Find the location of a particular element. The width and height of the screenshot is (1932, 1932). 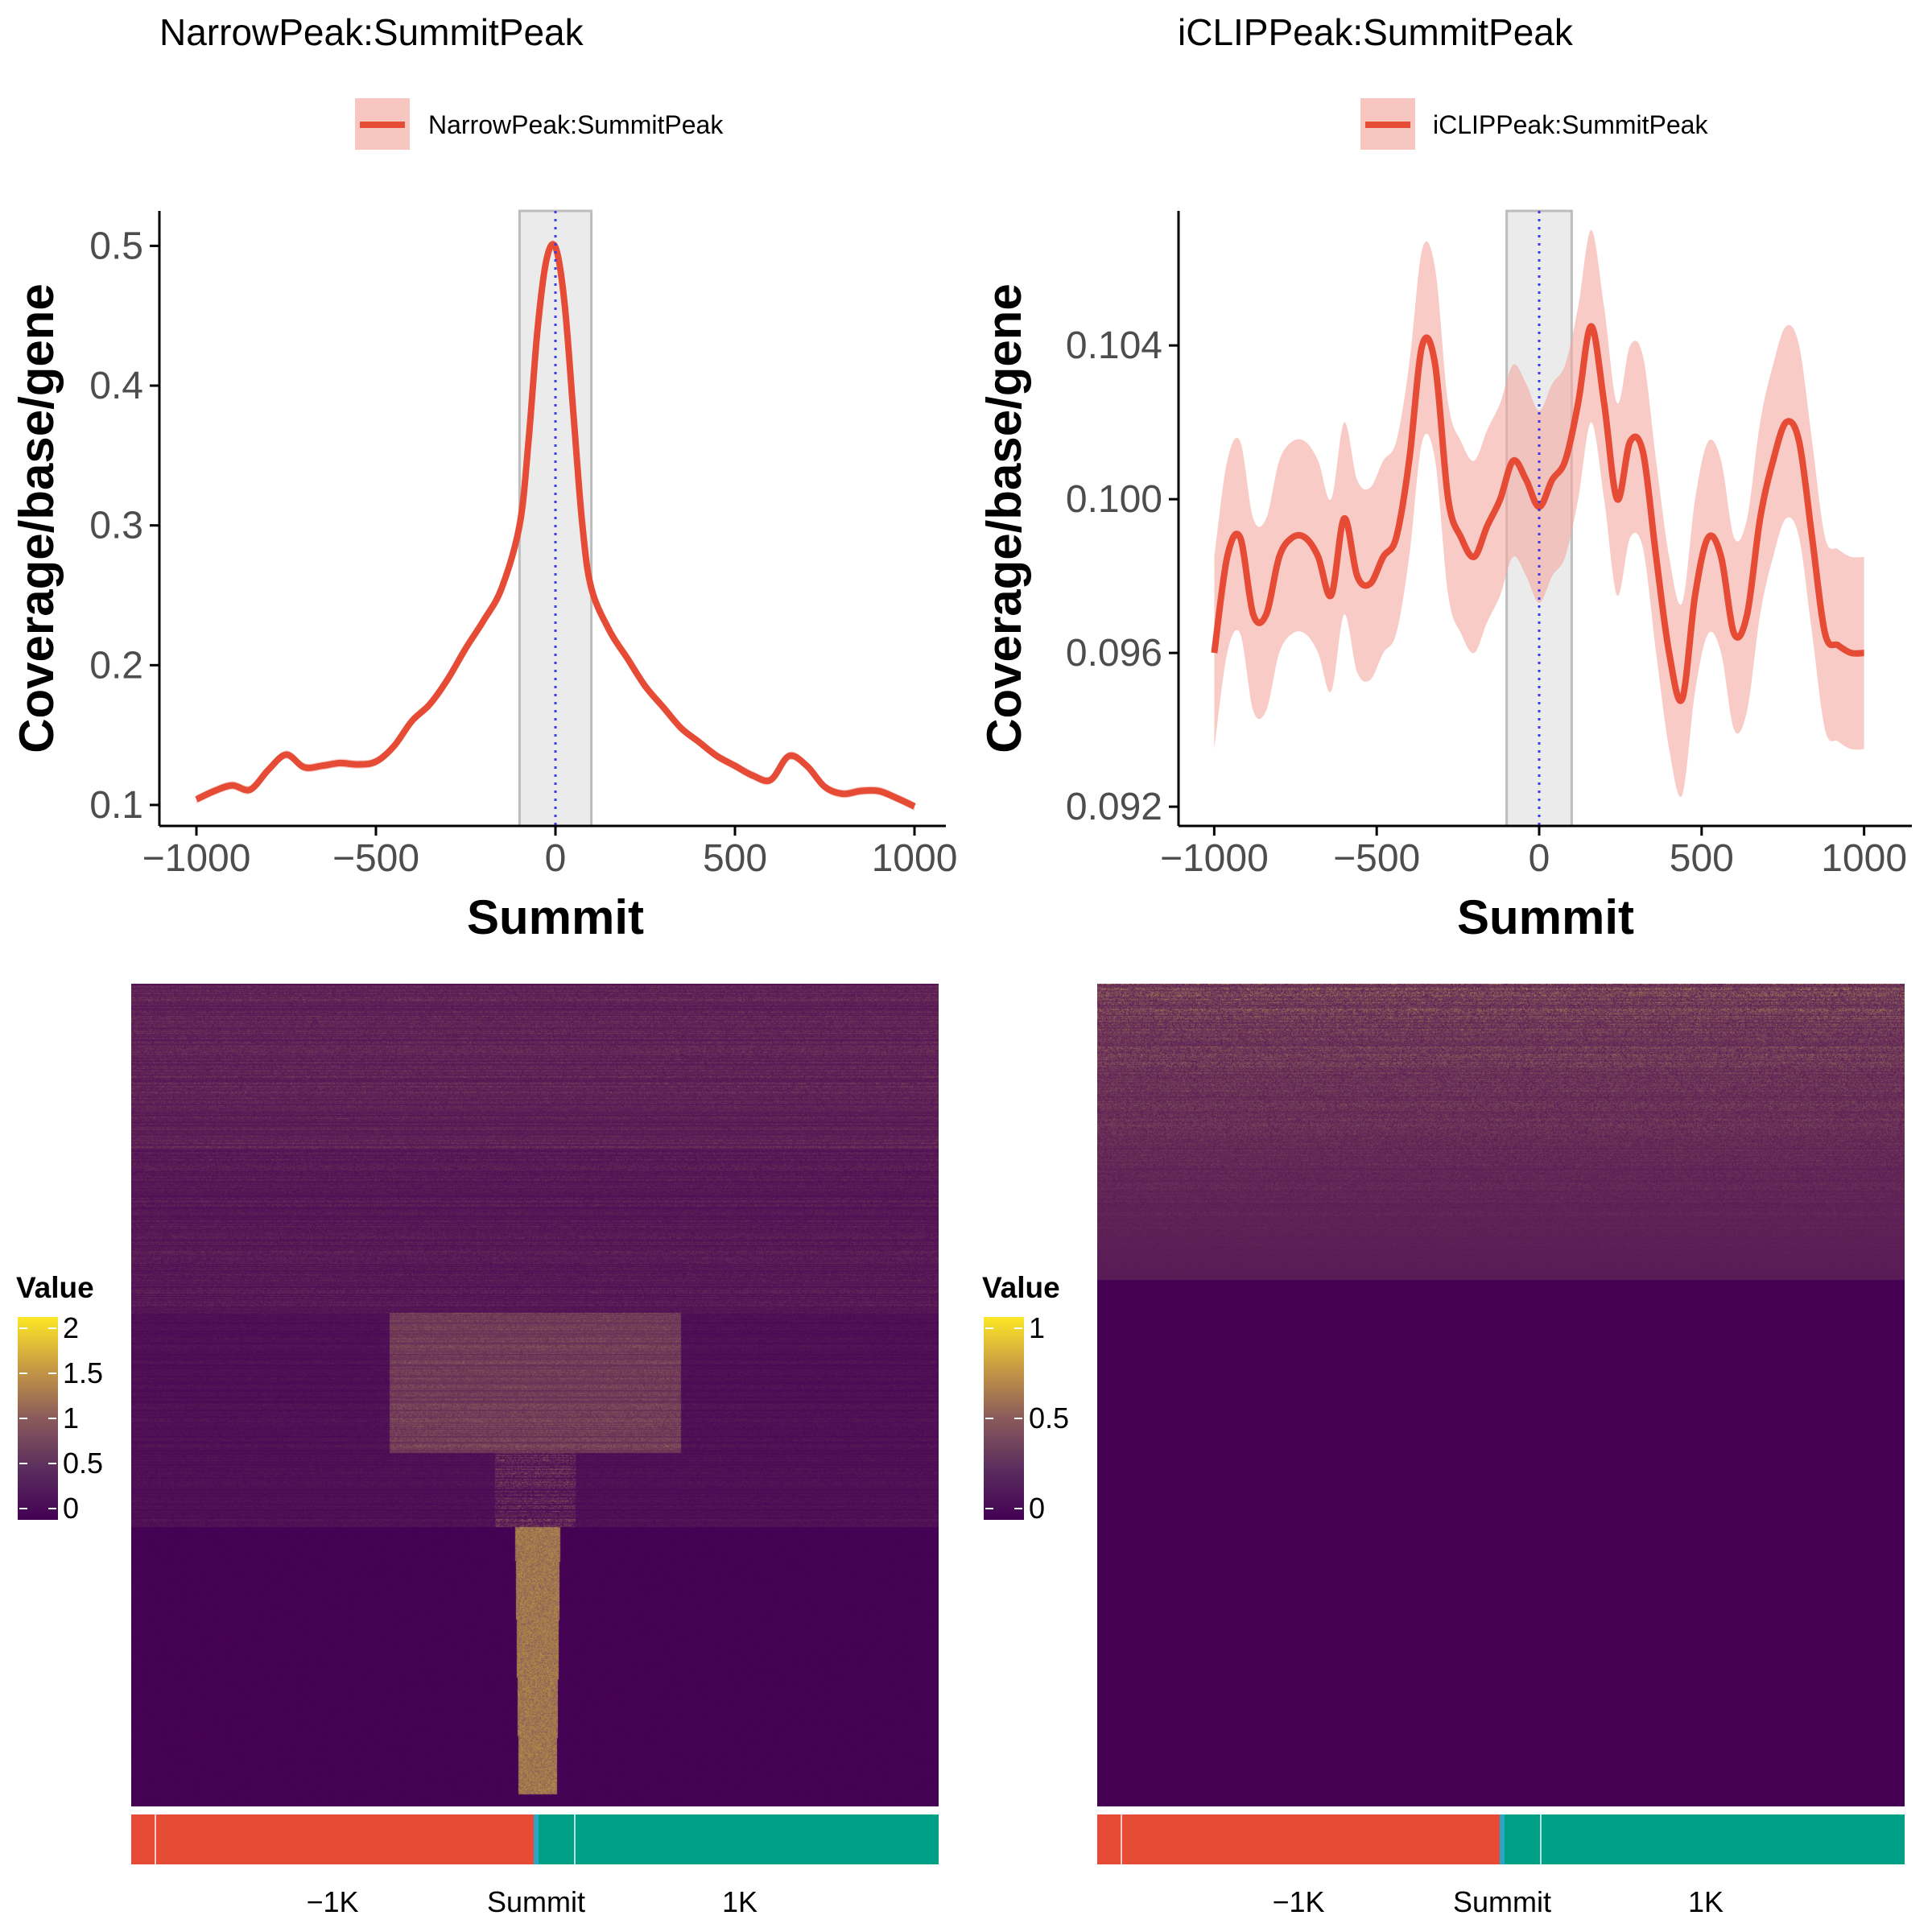

colorbar-ticks: 2 1.5 1 0.5 0 is located at coordinates (61, 1418).